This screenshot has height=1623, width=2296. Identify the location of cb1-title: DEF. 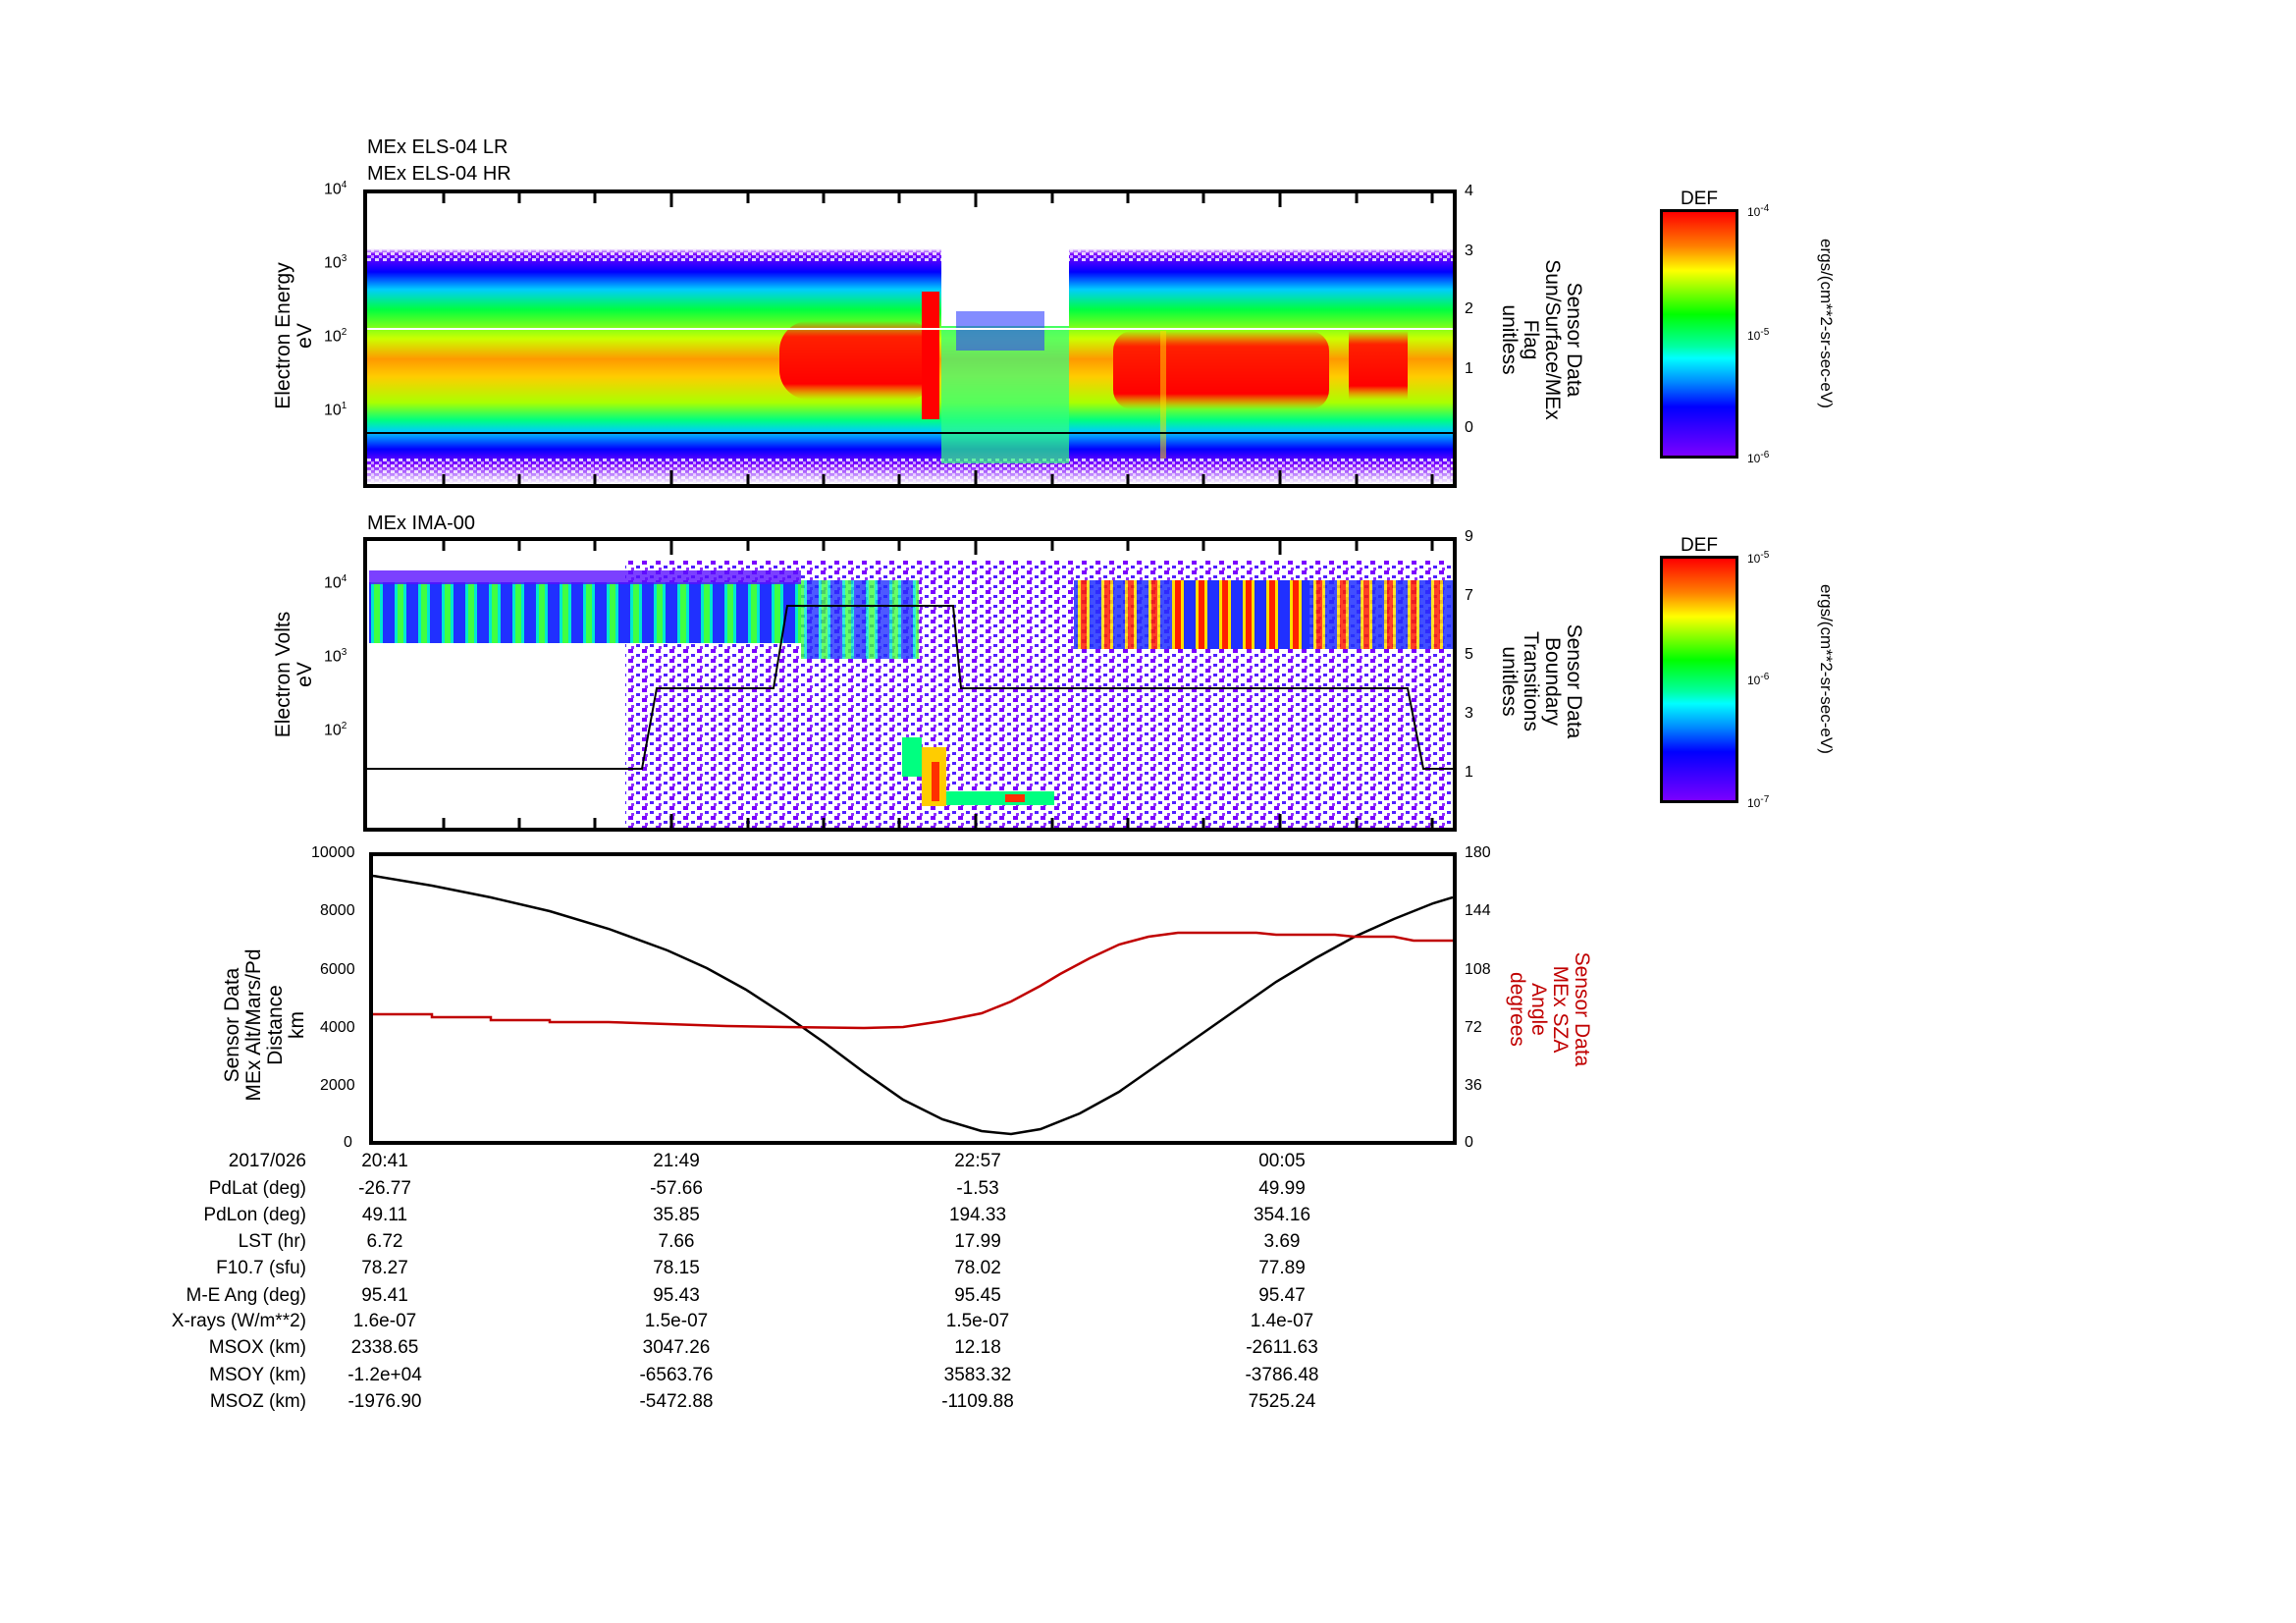
(1699, 199).